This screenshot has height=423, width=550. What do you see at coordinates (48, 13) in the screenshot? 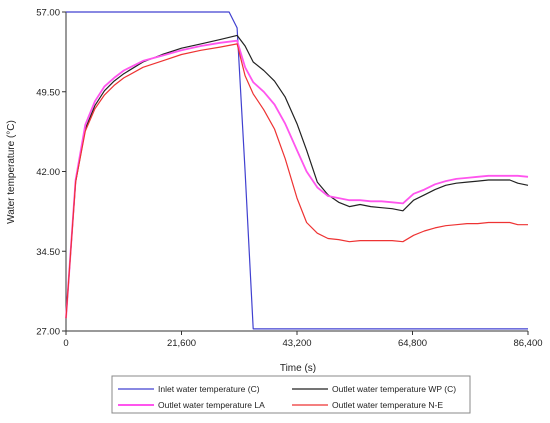
I see `y-tick-label: 57.00` at bounding box center [48, 13].